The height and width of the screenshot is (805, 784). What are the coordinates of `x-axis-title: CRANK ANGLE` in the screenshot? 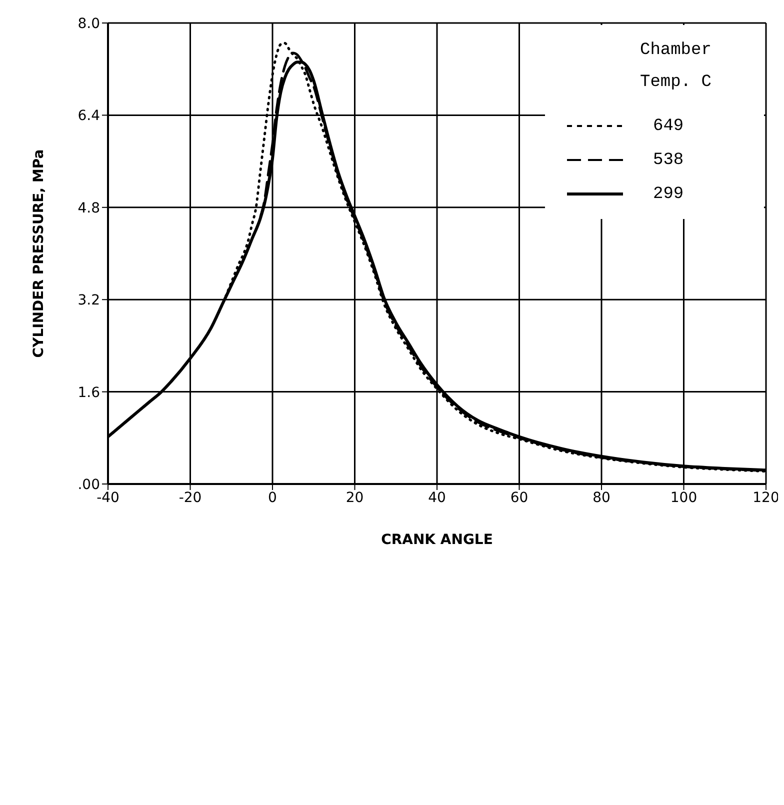 It's located at (437, 540).